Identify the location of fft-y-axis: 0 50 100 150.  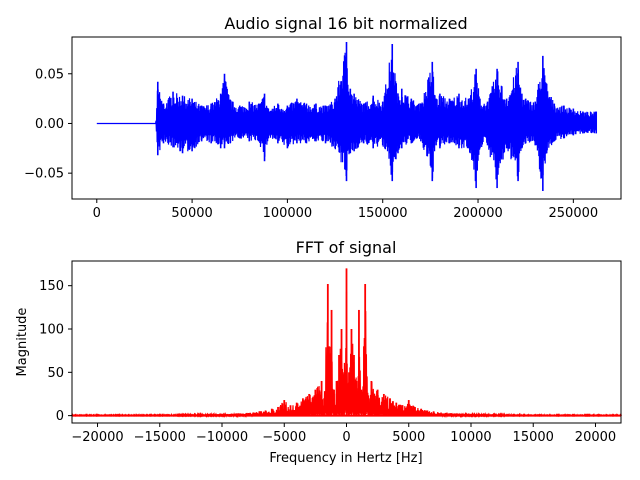
(55, 351).